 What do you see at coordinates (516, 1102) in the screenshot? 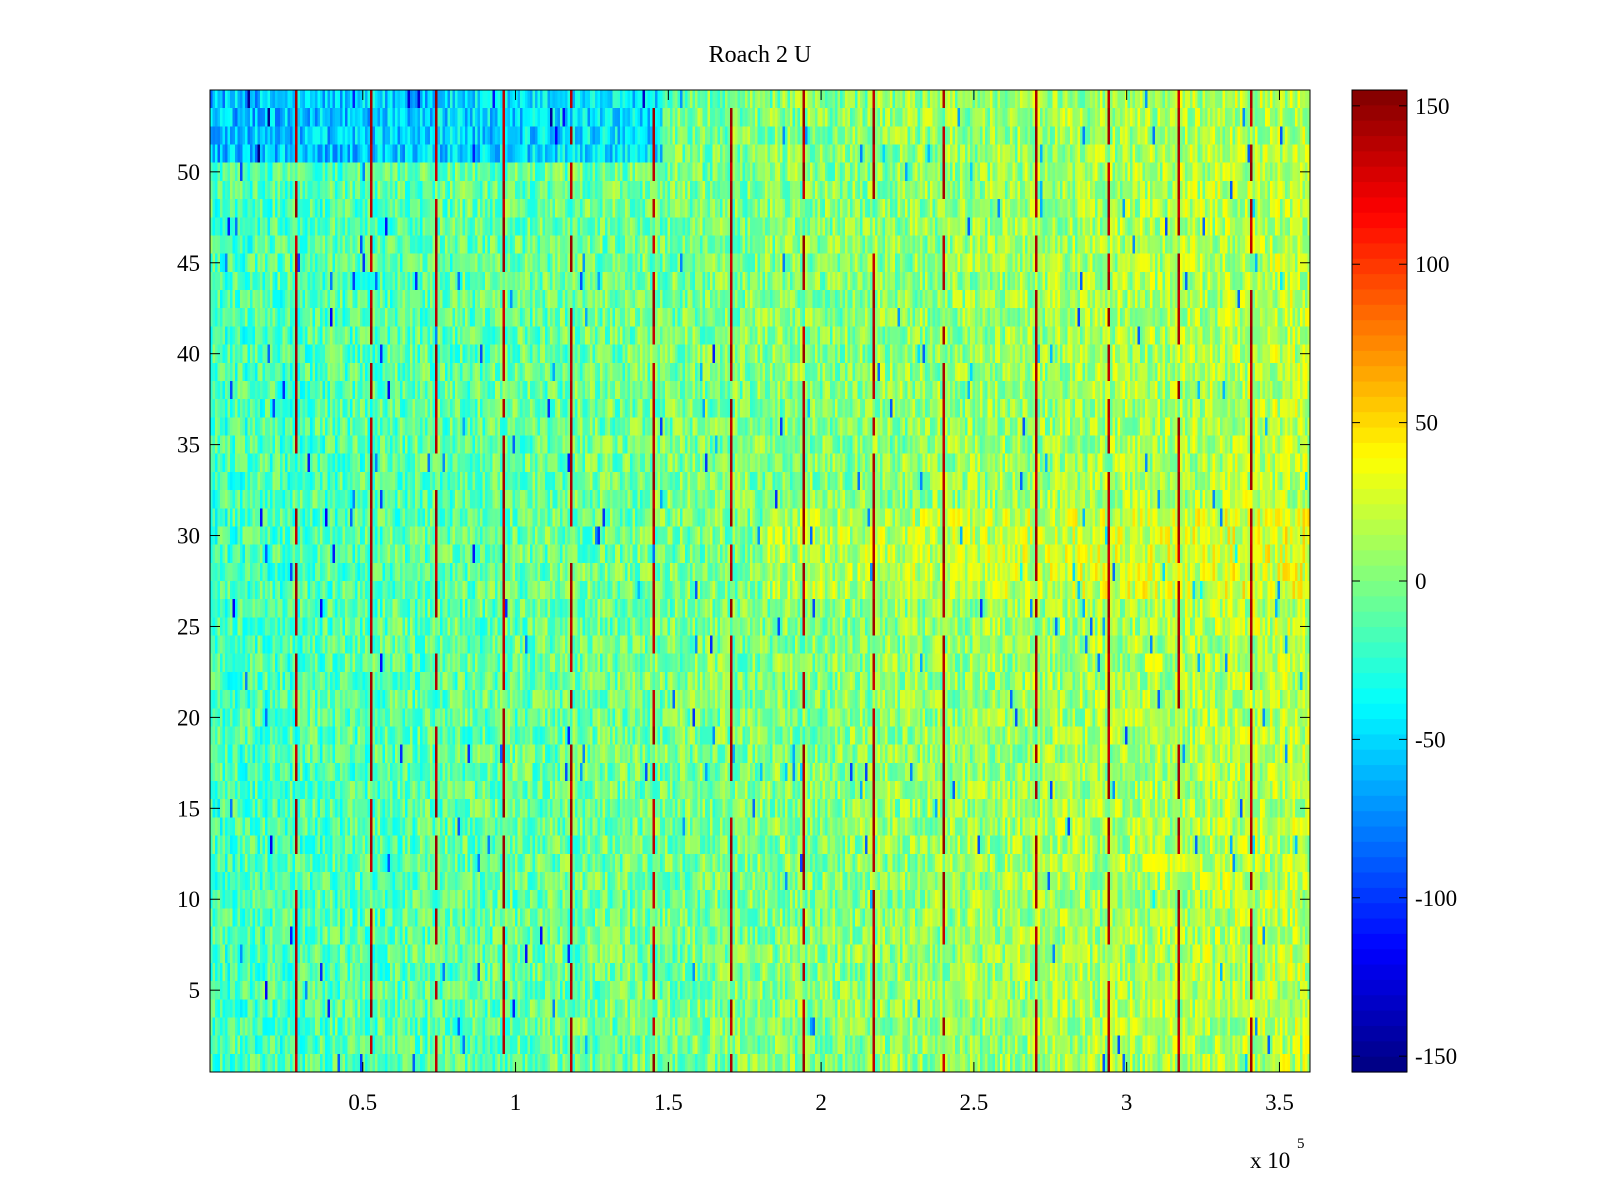
I see `x-tick-label: 1` at bounding box center [516, 1102].